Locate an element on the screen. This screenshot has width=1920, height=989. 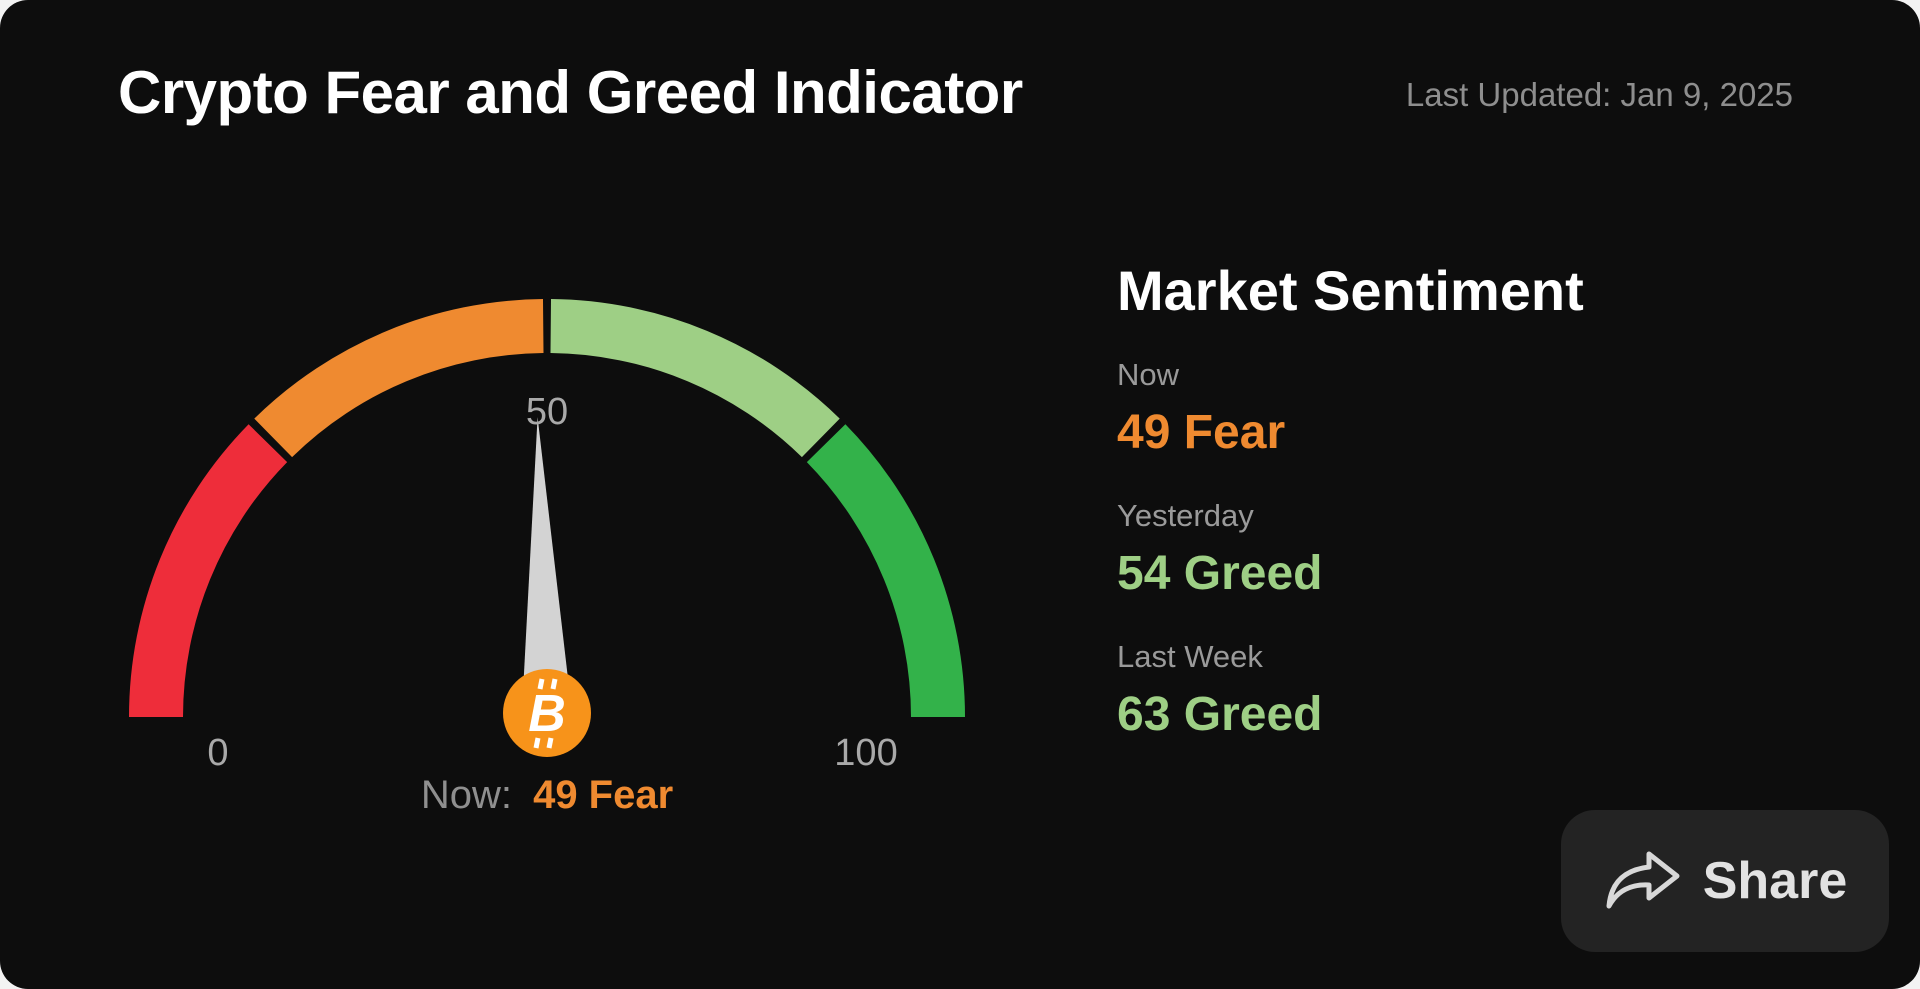
sentiment-value-yesterday: 54 Greed is located at coordinates (1220, 573).